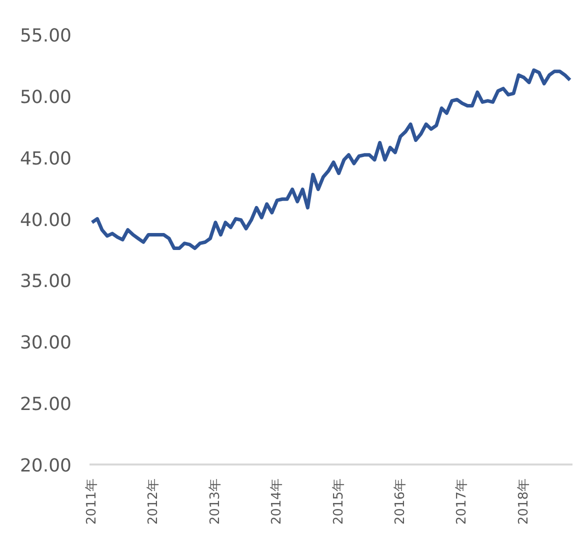 This screenshot has height=560, width=577. Describe the element at coordinates (46, 159) in the screenshot. I see `y-tick-label: 45.00` at that location.